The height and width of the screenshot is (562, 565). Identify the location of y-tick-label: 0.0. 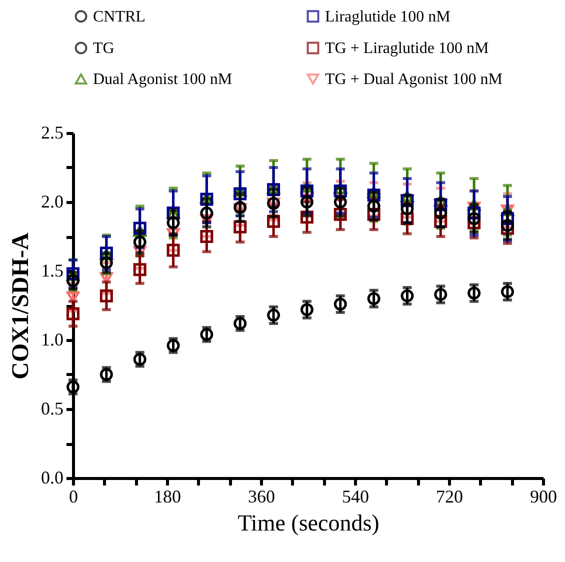
(52, 478).